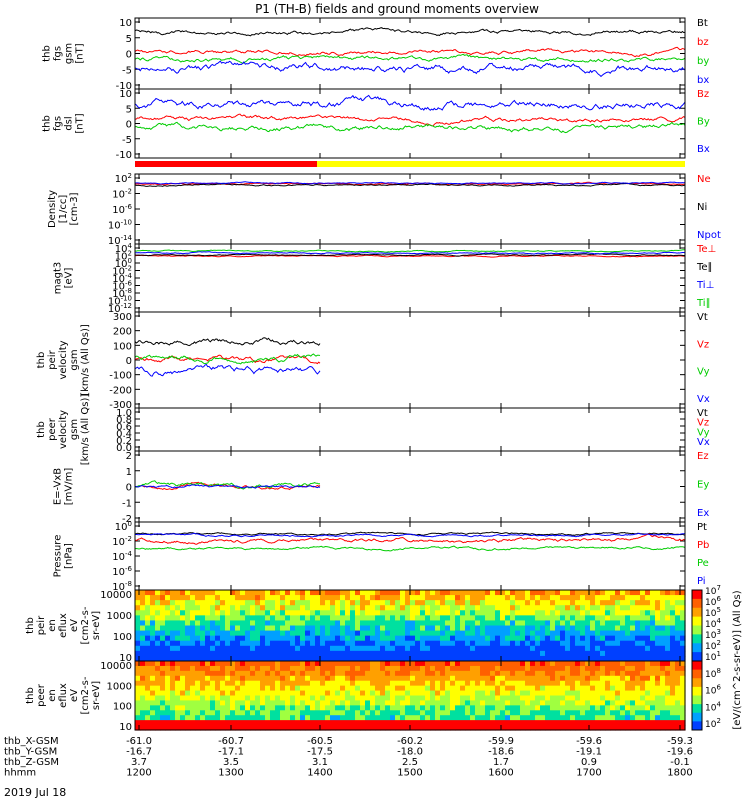 The height and width of the screenshot is (804, 750). I want to click on y-tick-label: -5, so click(127, 70).